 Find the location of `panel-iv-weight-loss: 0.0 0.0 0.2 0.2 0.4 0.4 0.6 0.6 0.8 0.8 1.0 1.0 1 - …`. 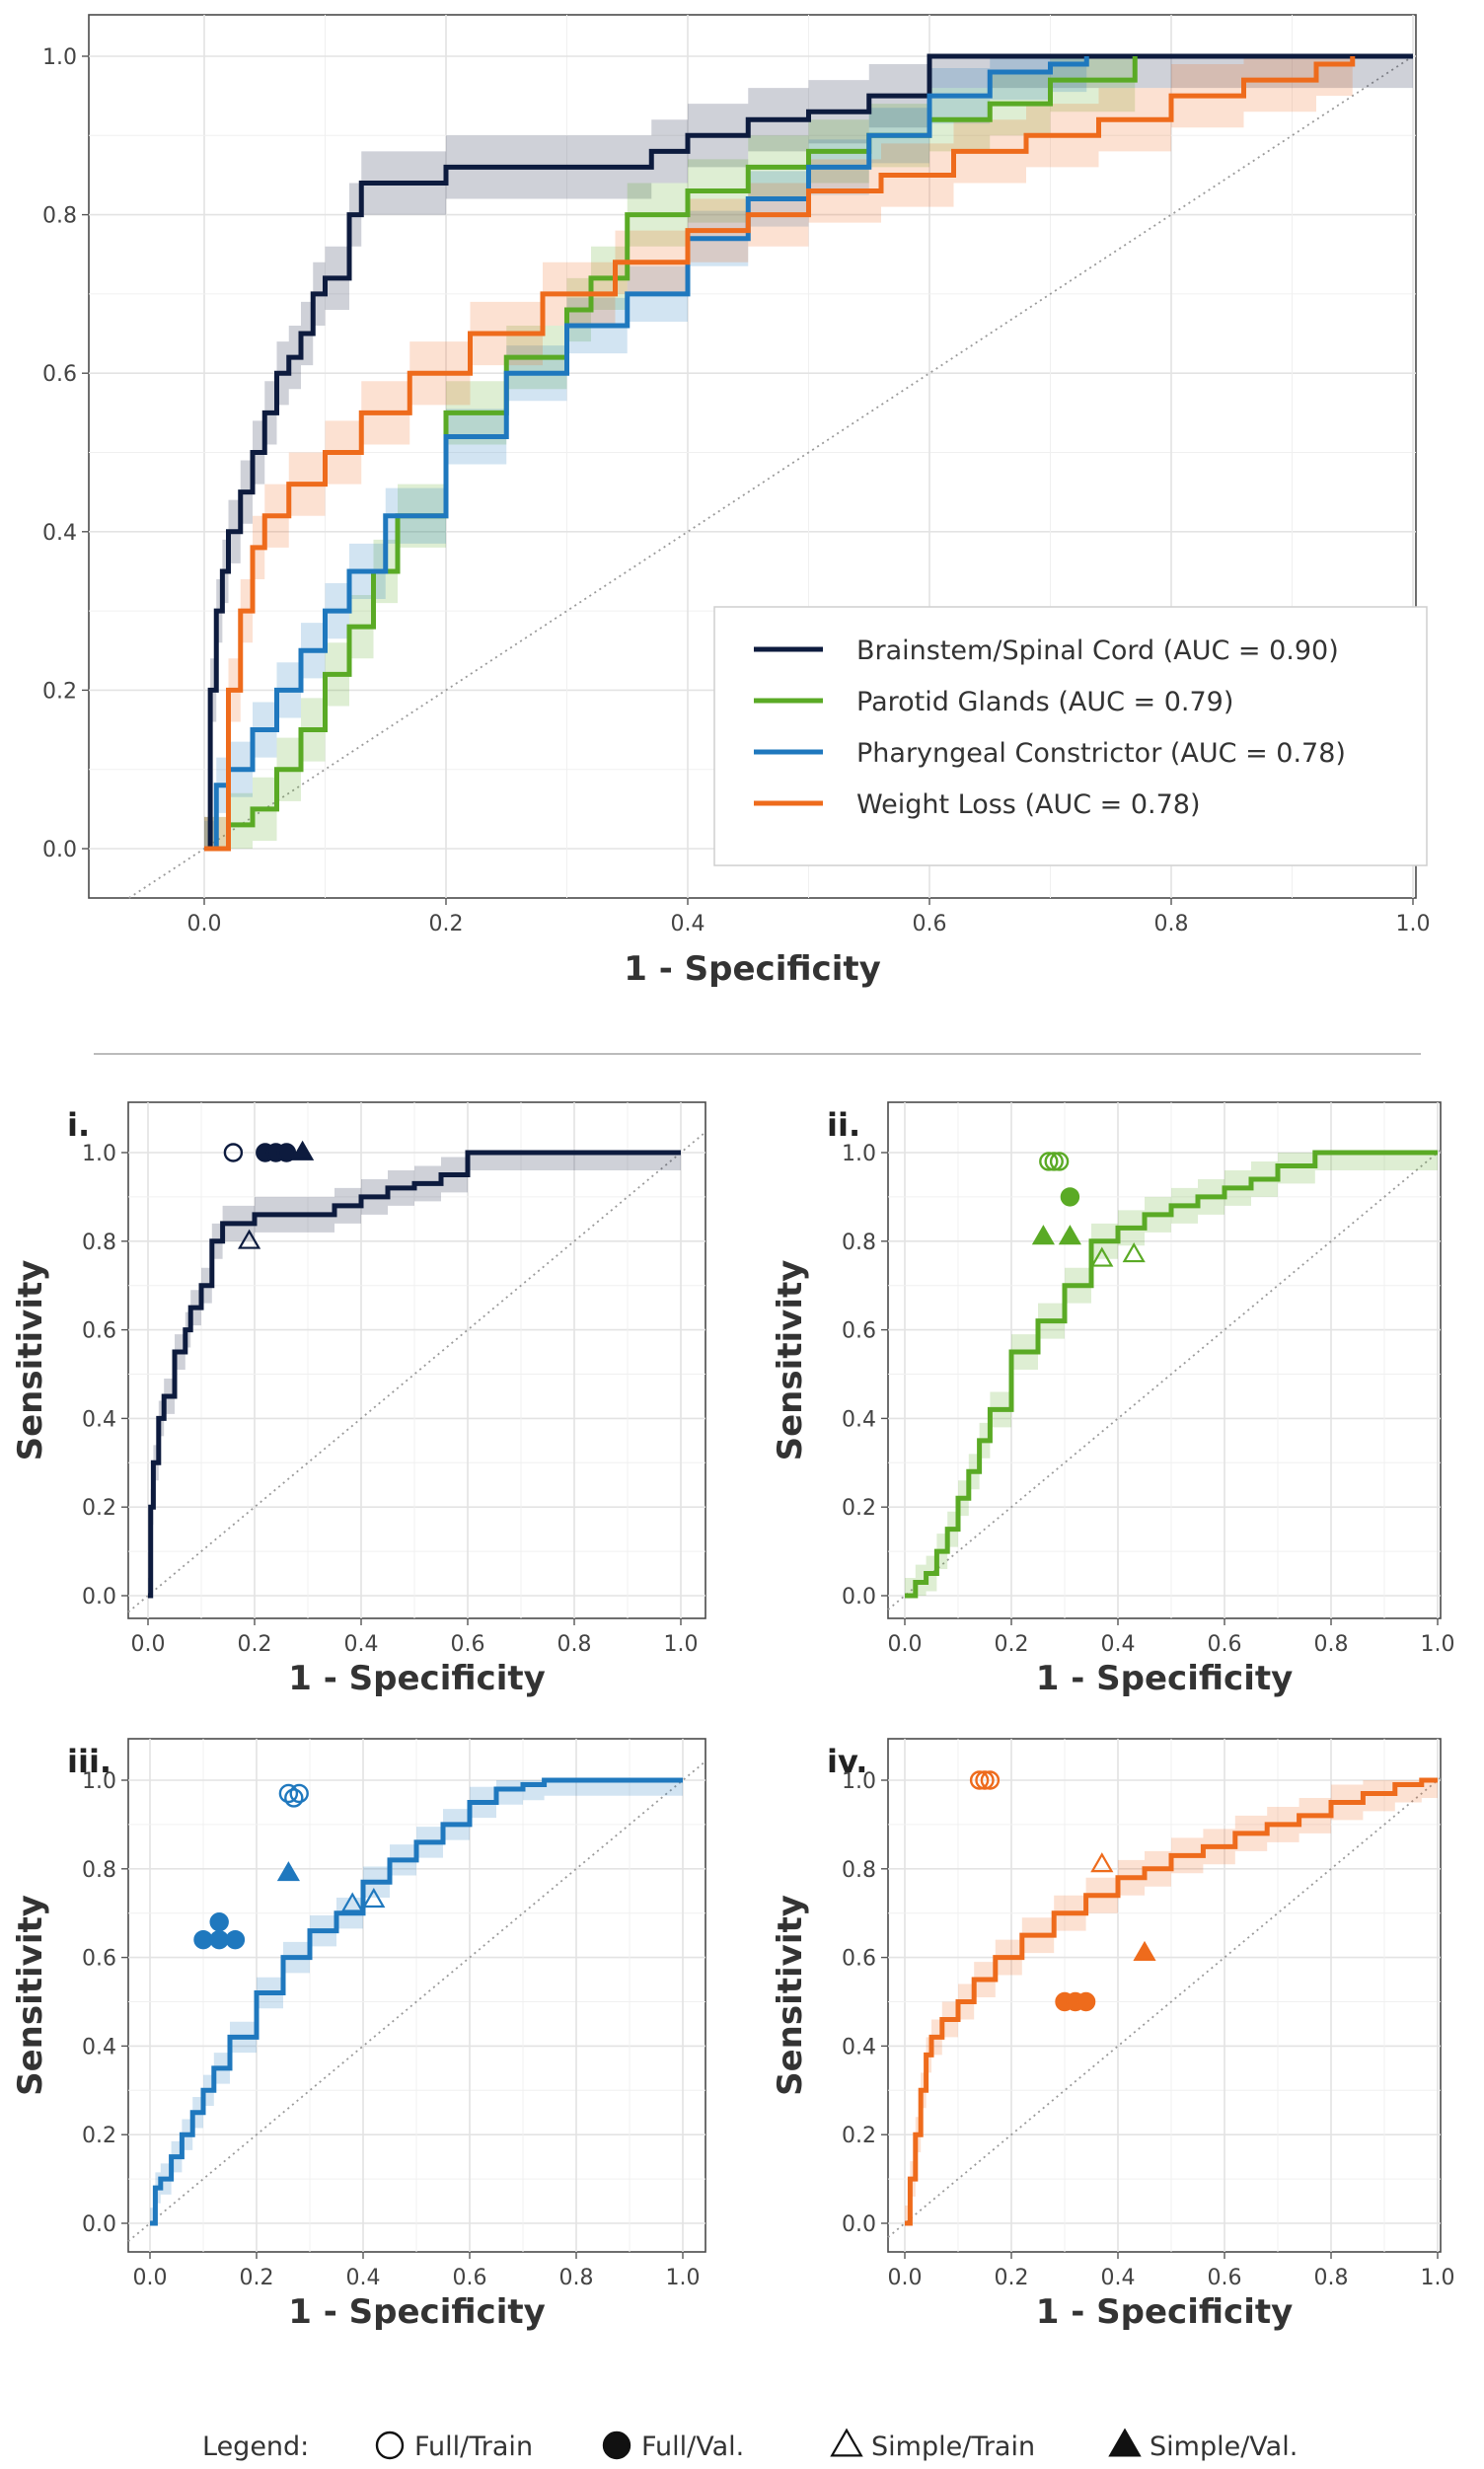

panel-iv-weight-loss: 0.0 0.0 0.2 0.2 0.4 0.4 0.6 0.6 0.8 0.8 1.0 1.0 1 - … is located at coordinates (1113, 2035).